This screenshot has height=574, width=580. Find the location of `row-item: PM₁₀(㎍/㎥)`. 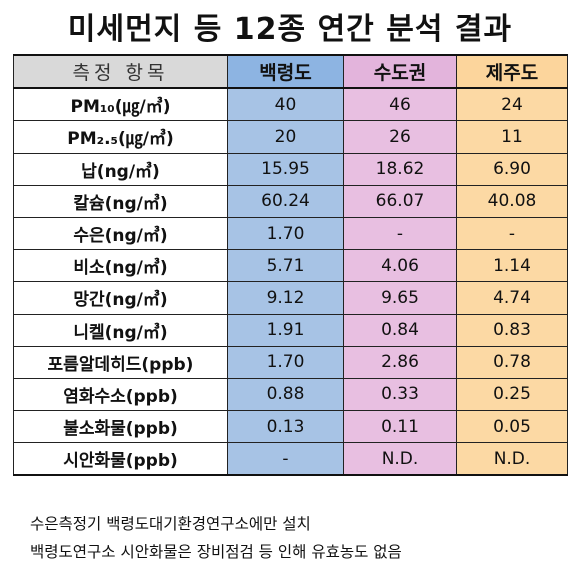

row-item: PM₁₀(㎍/㎥) is located at coordinates (120, 104).